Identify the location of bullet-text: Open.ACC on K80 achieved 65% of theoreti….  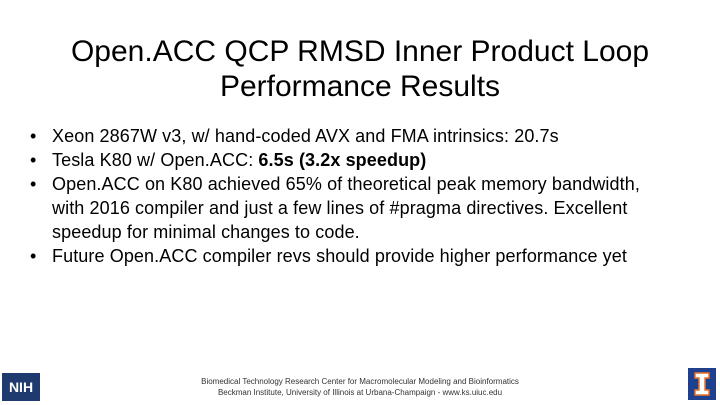
(346, 208).